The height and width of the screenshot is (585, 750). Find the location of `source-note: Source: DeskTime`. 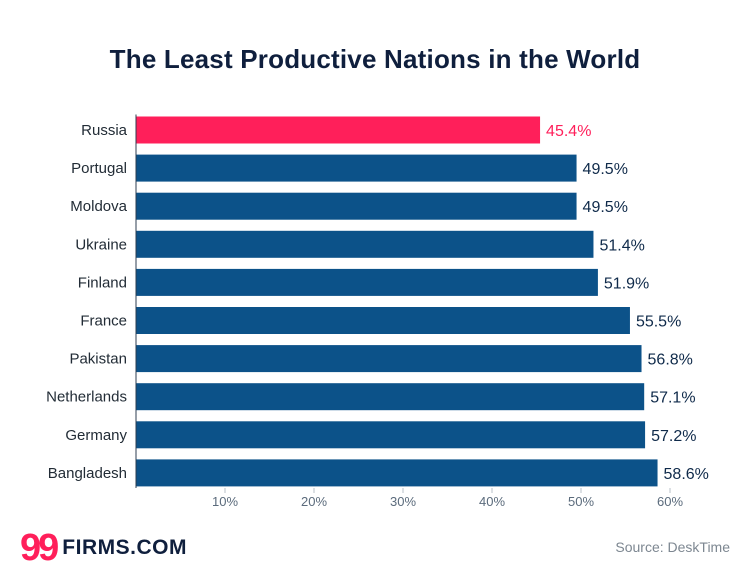

source-note: Source: DeskTime is located at coordinates (672, 547).